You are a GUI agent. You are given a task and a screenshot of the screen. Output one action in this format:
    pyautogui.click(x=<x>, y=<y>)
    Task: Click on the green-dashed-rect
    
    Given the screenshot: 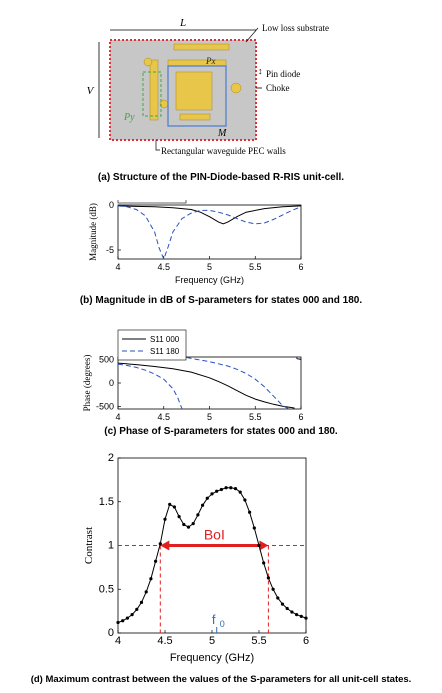 What is the action you would take?
    pyautogui.click(x=152, y=94)
    